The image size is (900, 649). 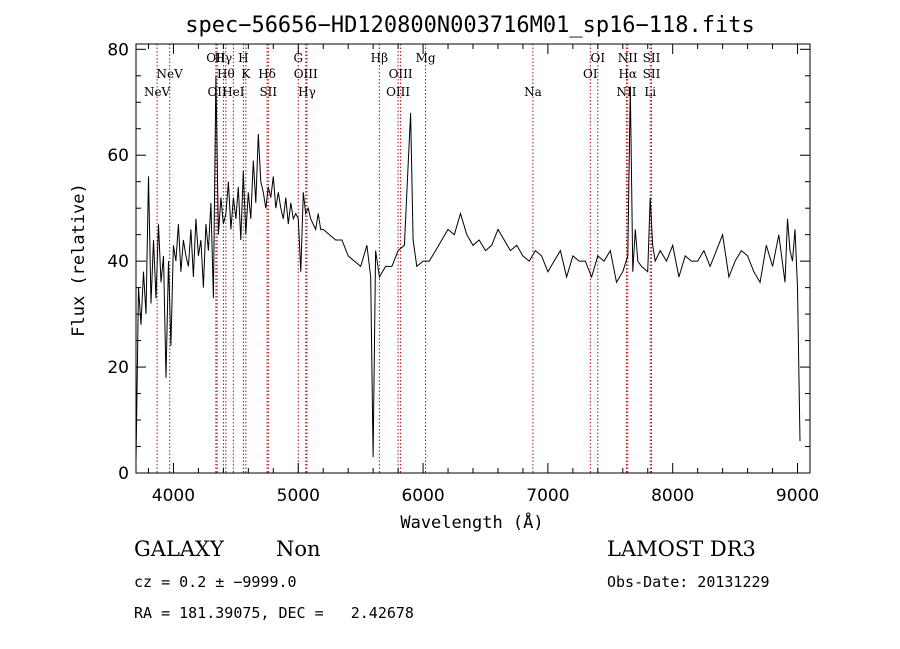 I want to click on x-tick-label: 8000, so click(x=672, y=496).